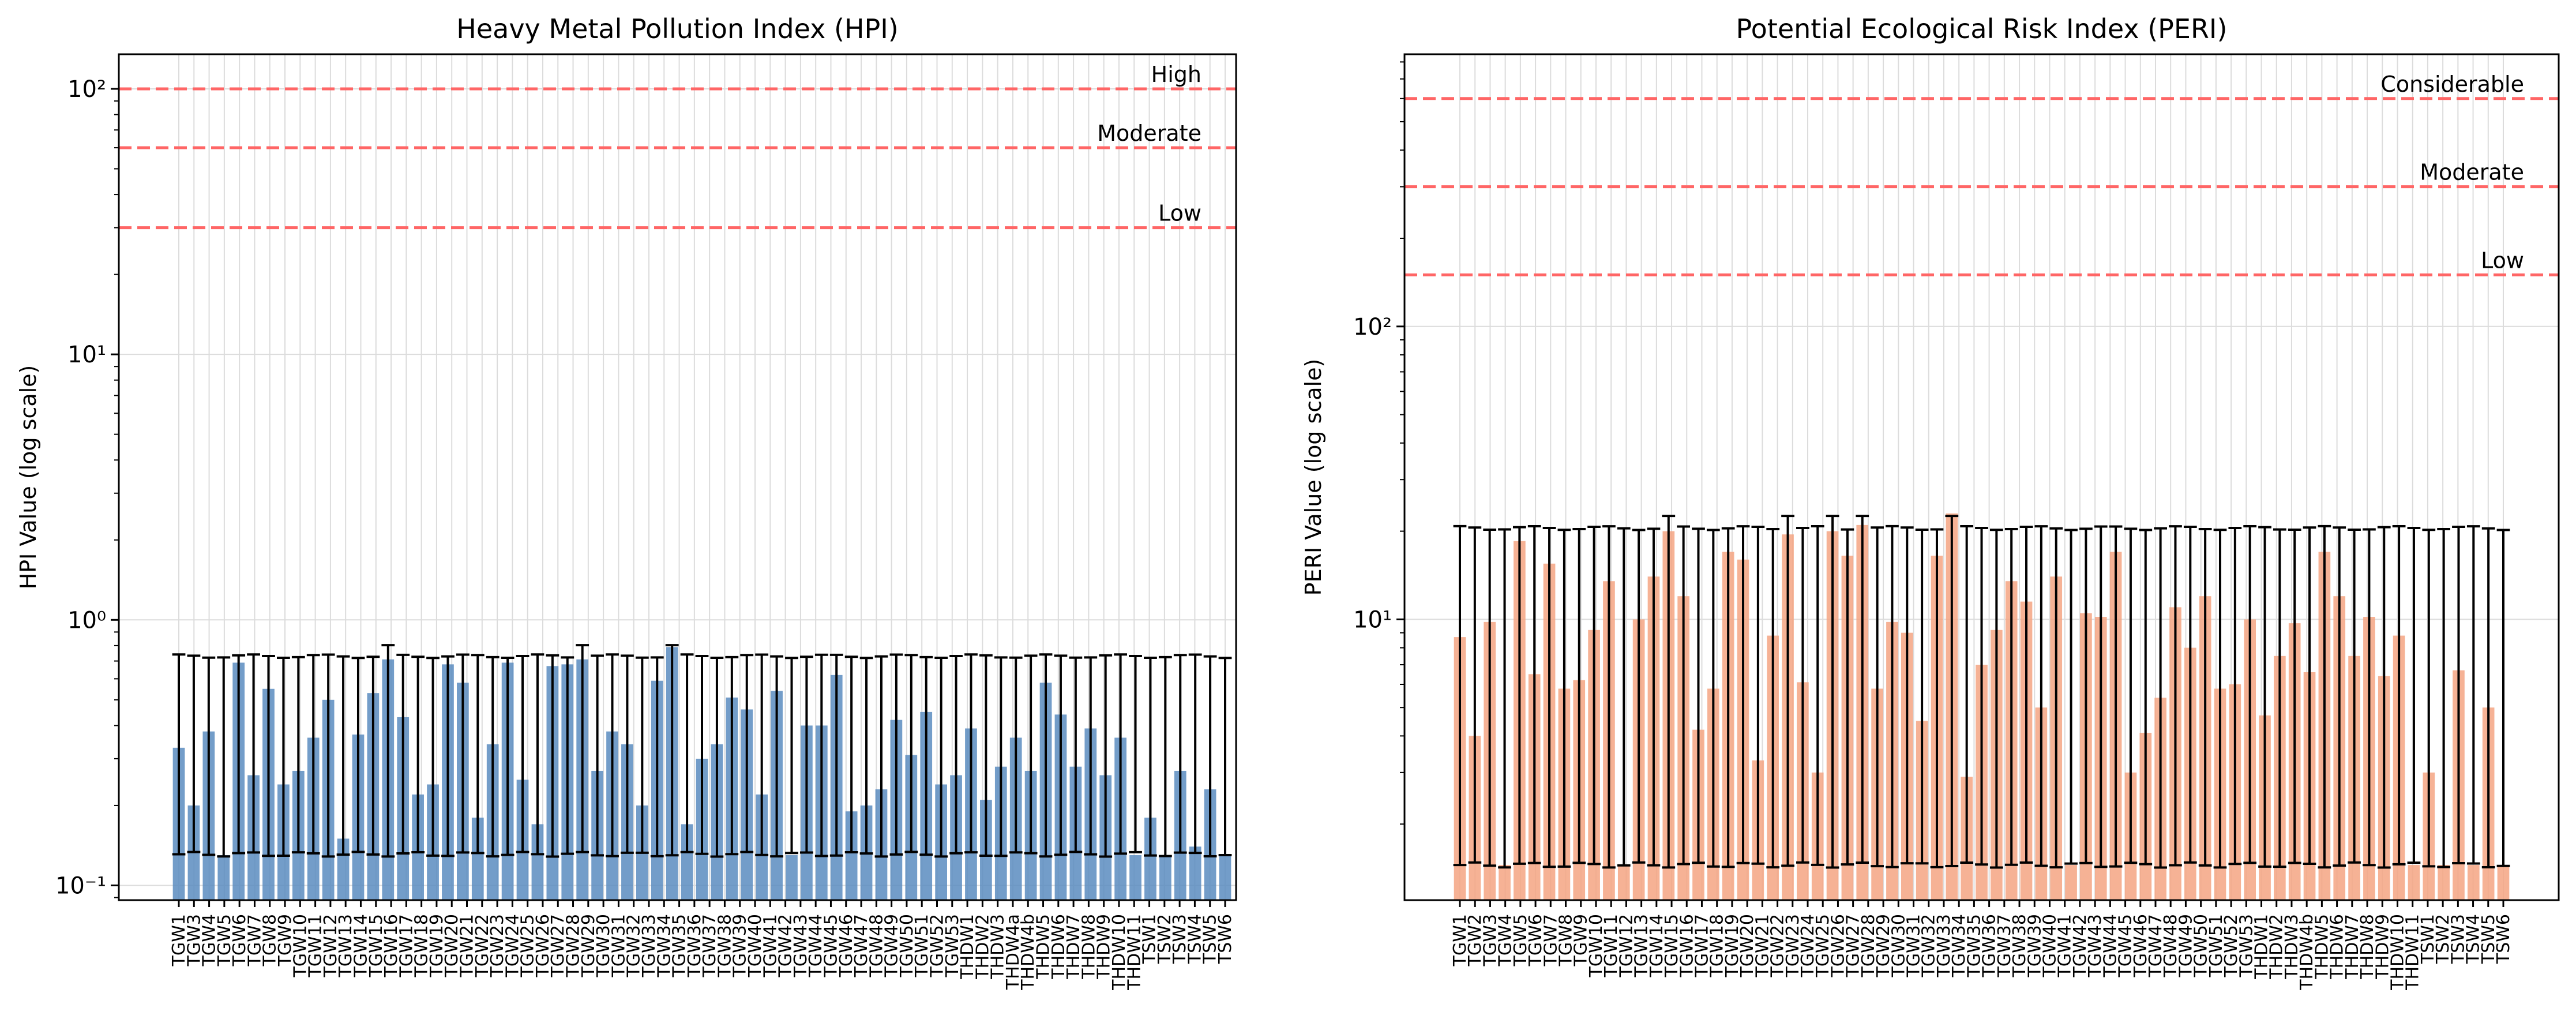  What do you see at coordinates (1642, 946) in the screenshot?
I see `x-tick-label: TGW13` at bounding box center [1642, 946].